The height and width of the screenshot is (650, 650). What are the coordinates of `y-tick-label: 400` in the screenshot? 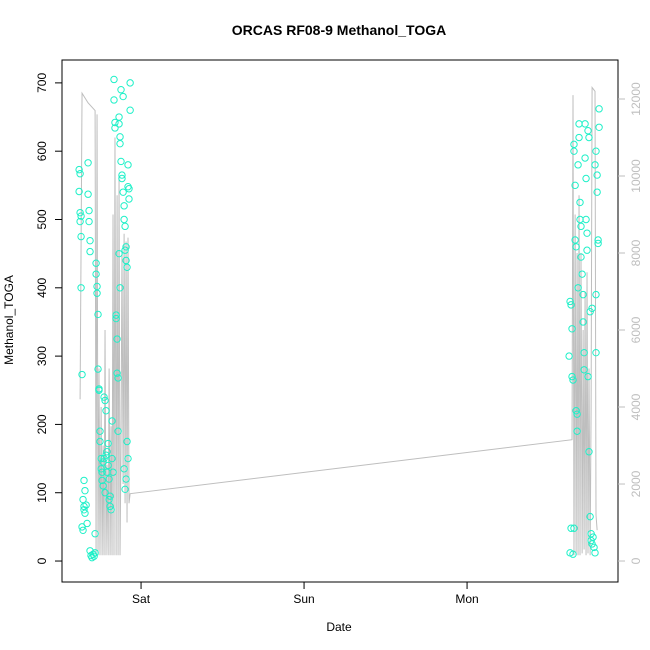 It's located at (42, 287).